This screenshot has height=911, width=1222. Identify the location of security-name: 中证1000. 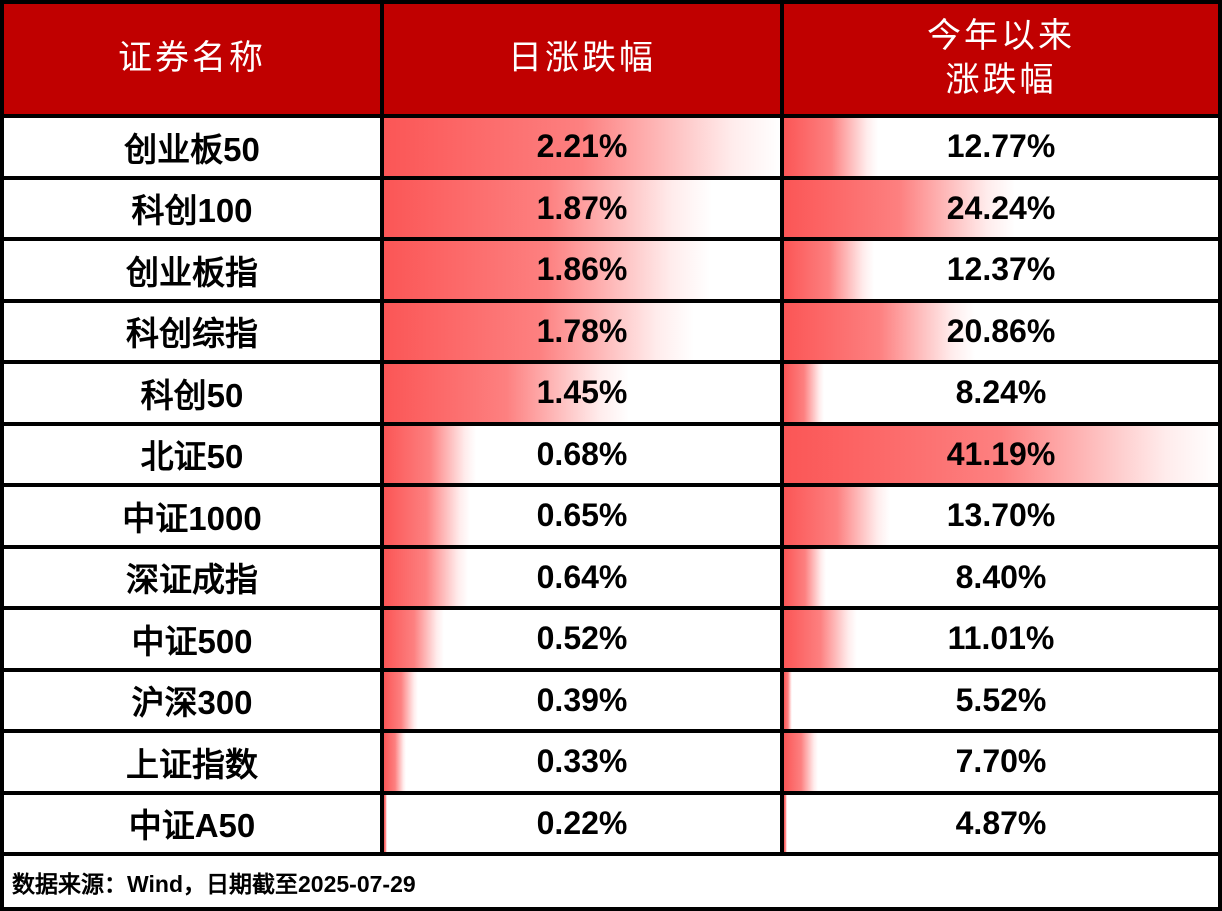
(192, 516).